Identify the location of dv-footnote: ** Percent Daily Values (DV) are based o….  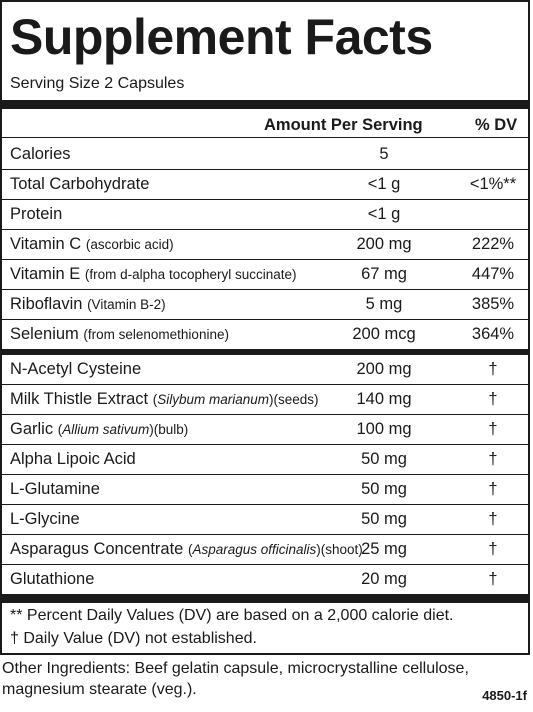
(232, 615).